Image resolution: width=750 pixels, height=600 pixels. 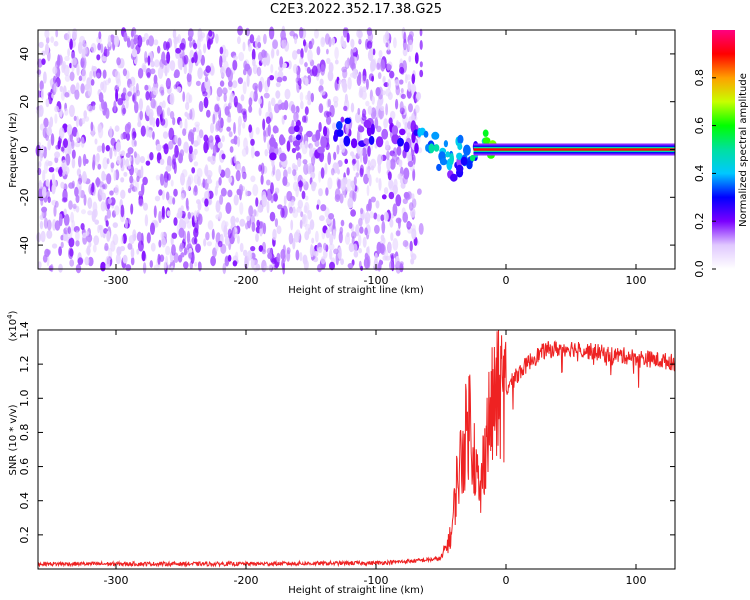 I want to click on y-tick-label: 0.6, so click(x=24, y=467).